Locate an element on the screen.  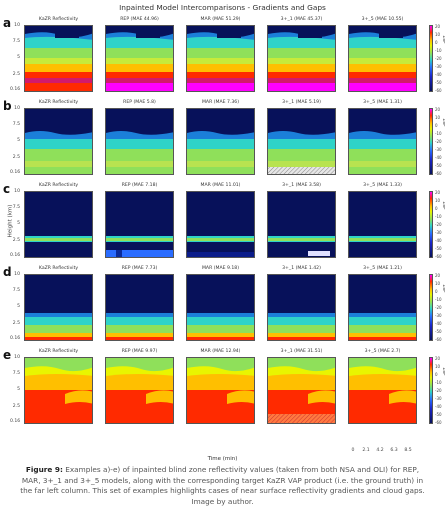
x-tick: 6.3 is located at coordinates (394, 450).